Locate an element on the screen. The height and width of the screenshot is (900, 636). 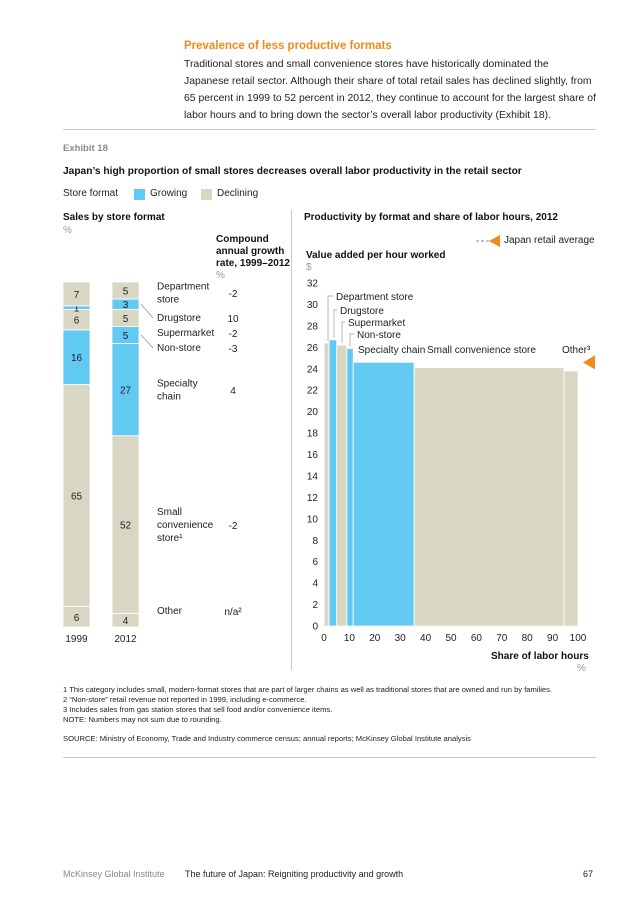
cagr-value-department-store: -2 is located at coordinates (233, 294).